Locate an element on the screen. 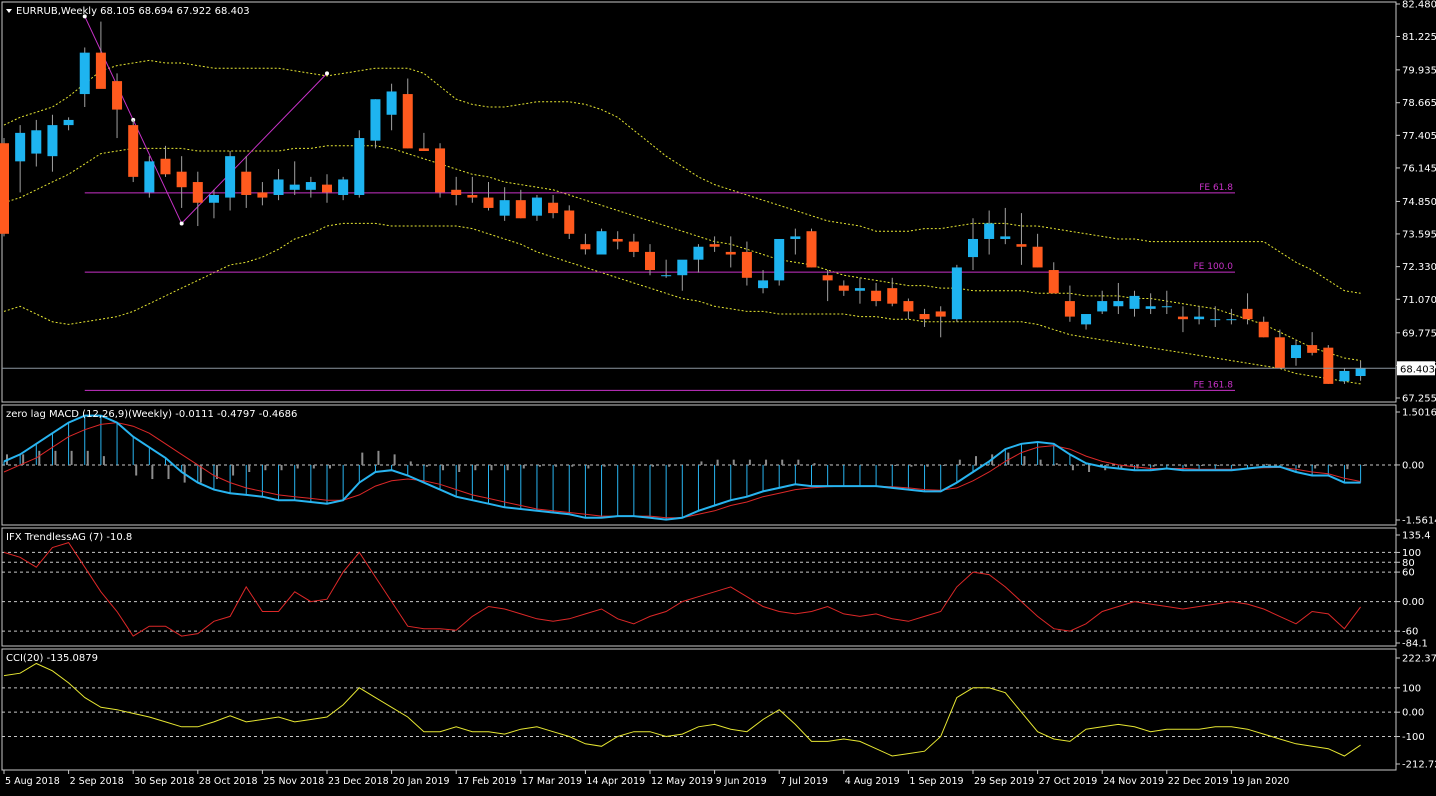  y-tick-label: 1.5016 is located at coordinates (1419, 413).